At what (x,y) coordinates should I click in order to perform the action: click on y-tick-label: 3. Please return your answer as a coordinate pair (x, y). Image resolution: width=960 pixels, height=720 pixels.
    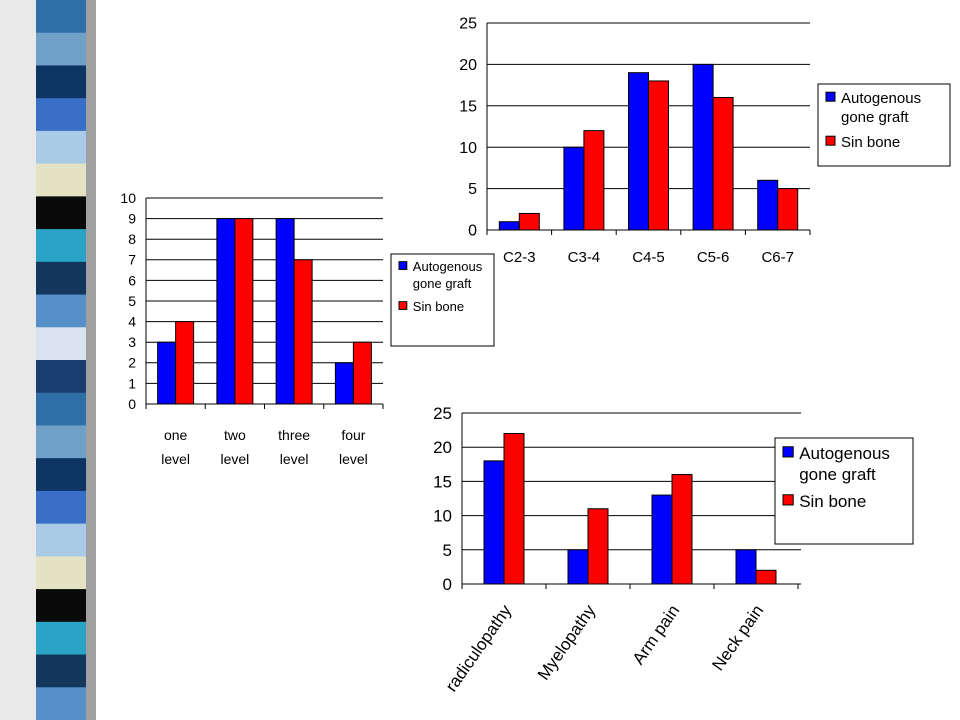
    Looking at the image, I should click on (132, 342).